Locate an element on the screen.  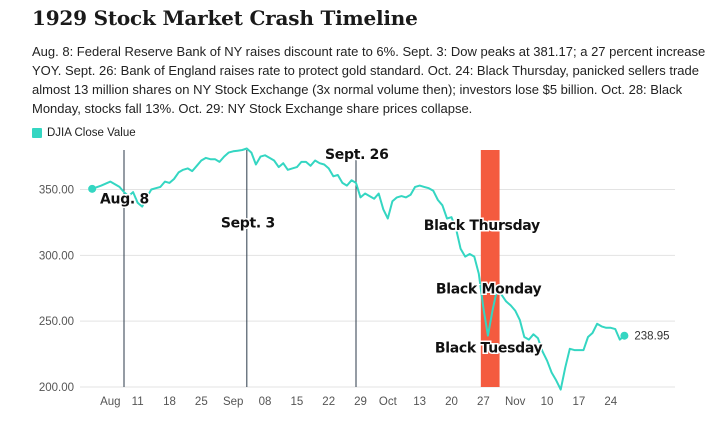
x-tick-label: 18 is located at coordinates (169, 402).